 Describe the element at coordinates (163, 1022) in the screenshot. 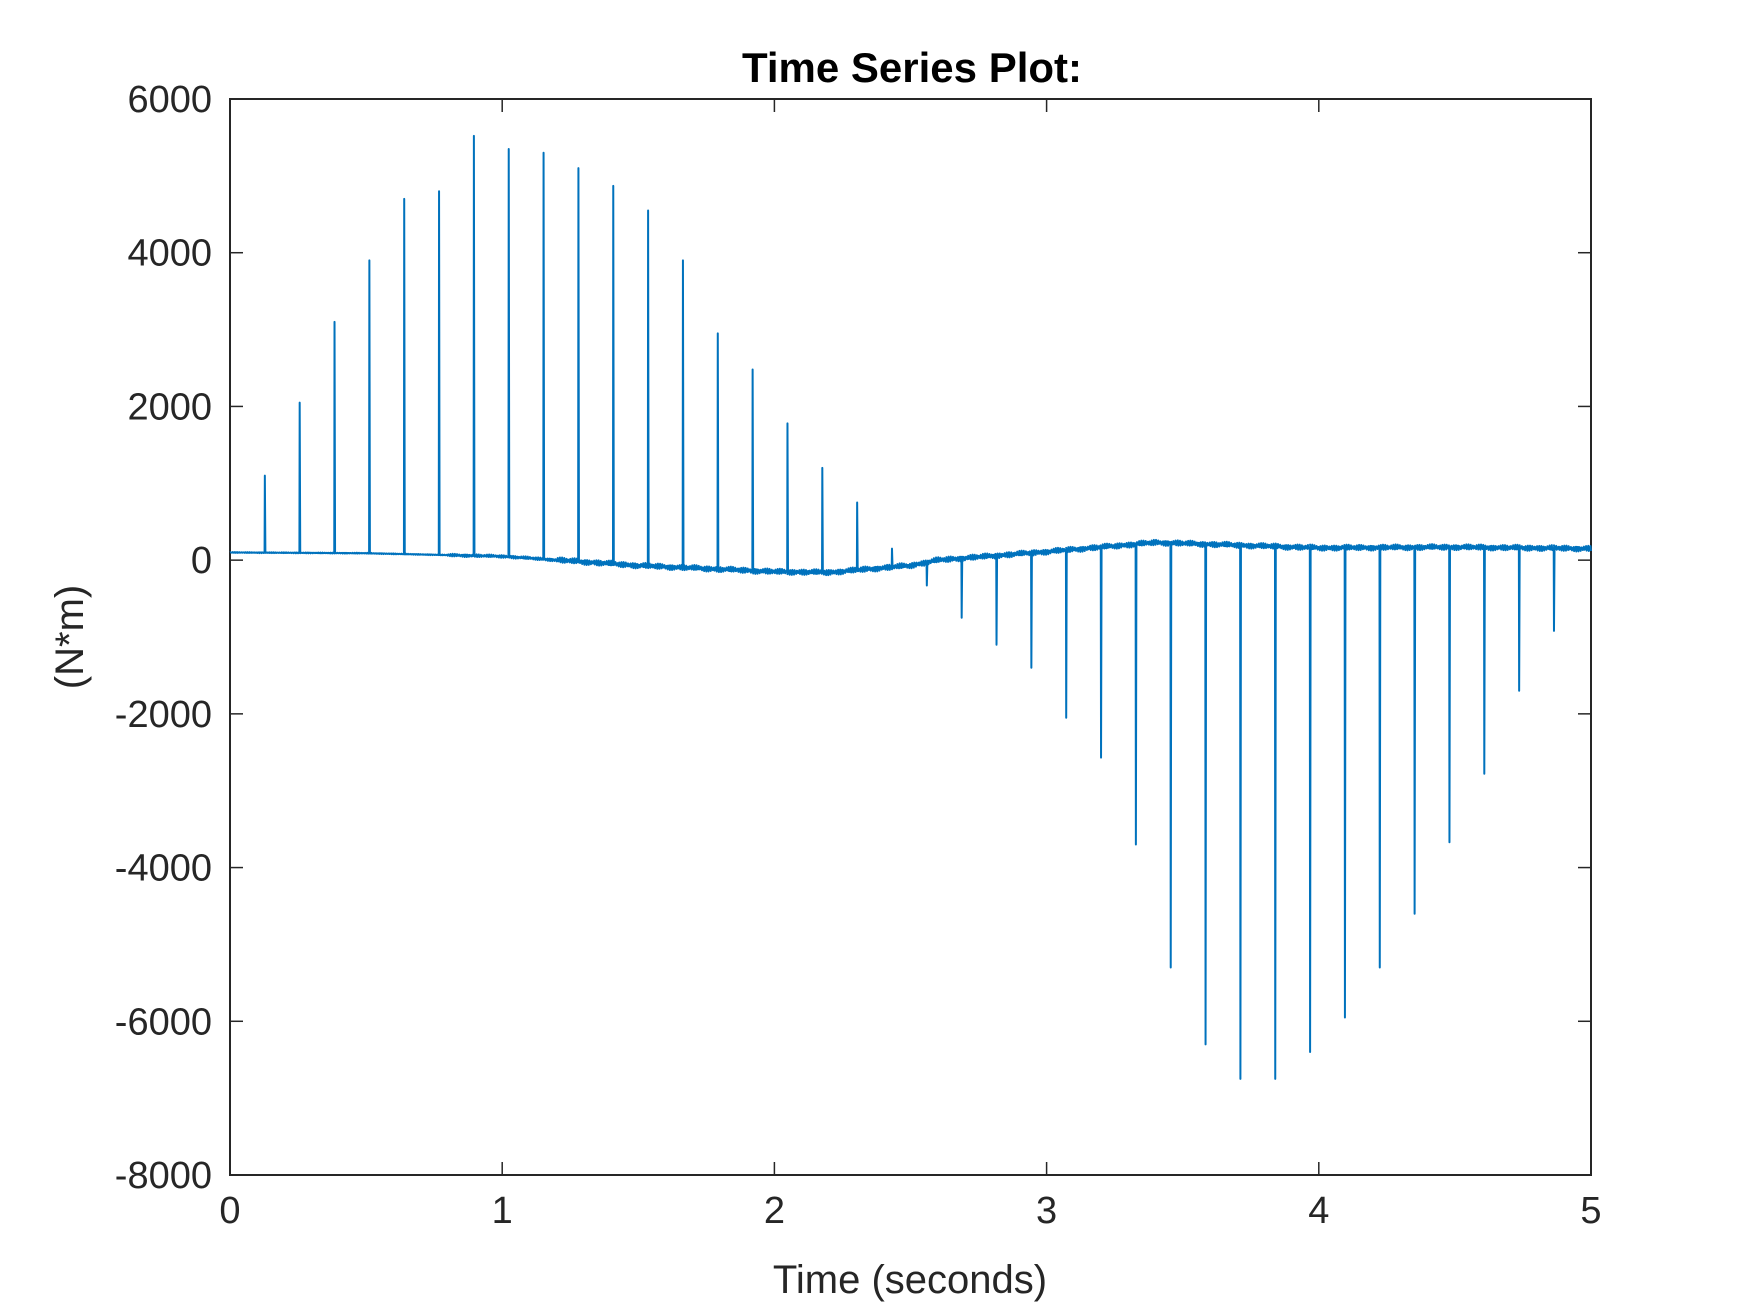

I see `y-tick-label: -6000` at that location.